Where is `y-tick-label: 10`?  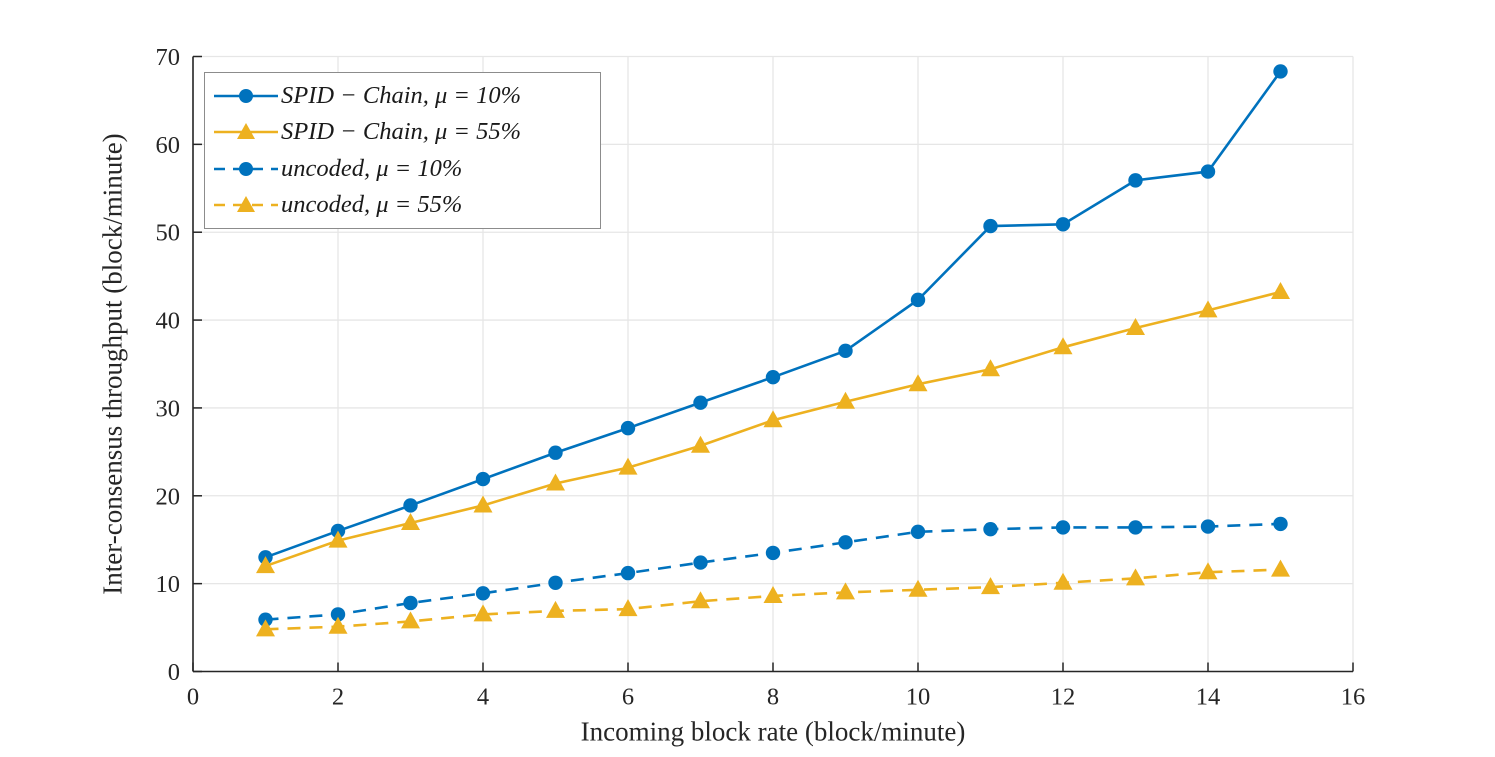
y-tick-label: 10 is located at coordinates (168, 584).